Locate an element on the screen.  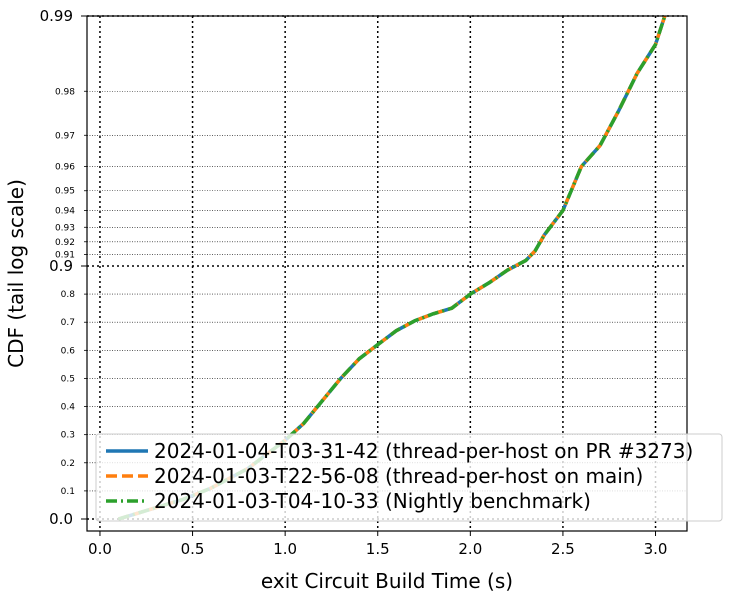
y-major-tick-label: 0.9 is located at coordinates (61, 266).